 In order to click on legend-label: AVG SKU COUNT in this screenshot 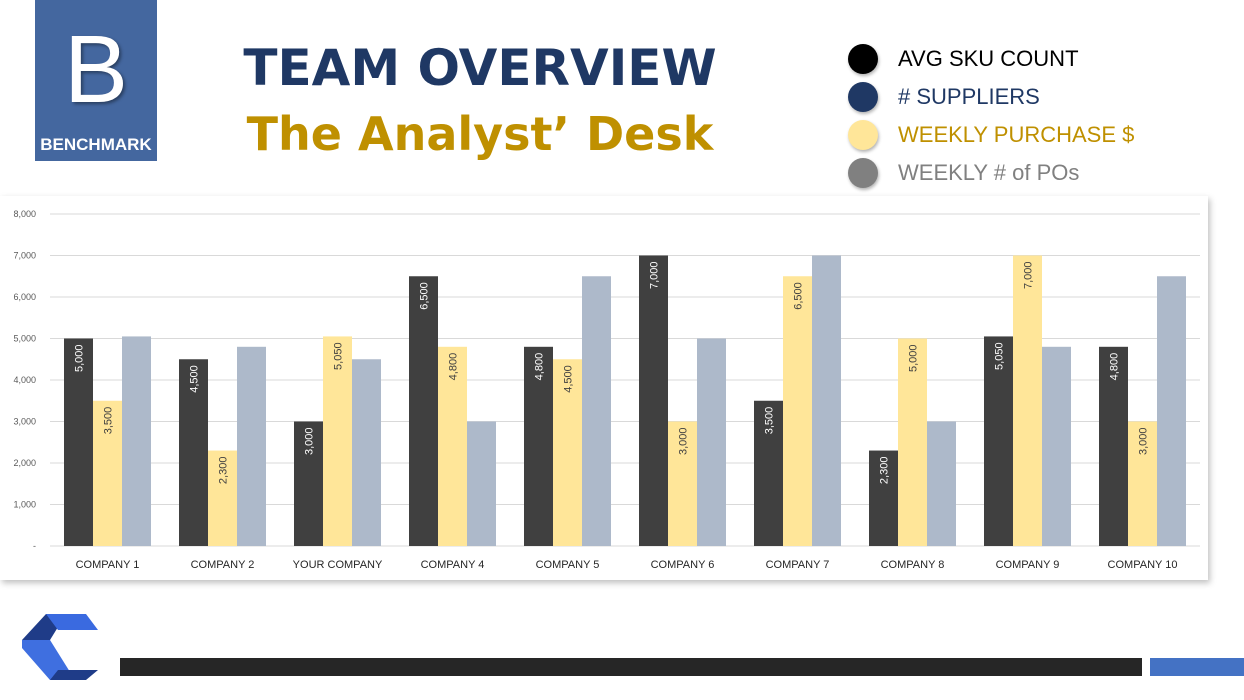, I will do `click(988, 58)`.